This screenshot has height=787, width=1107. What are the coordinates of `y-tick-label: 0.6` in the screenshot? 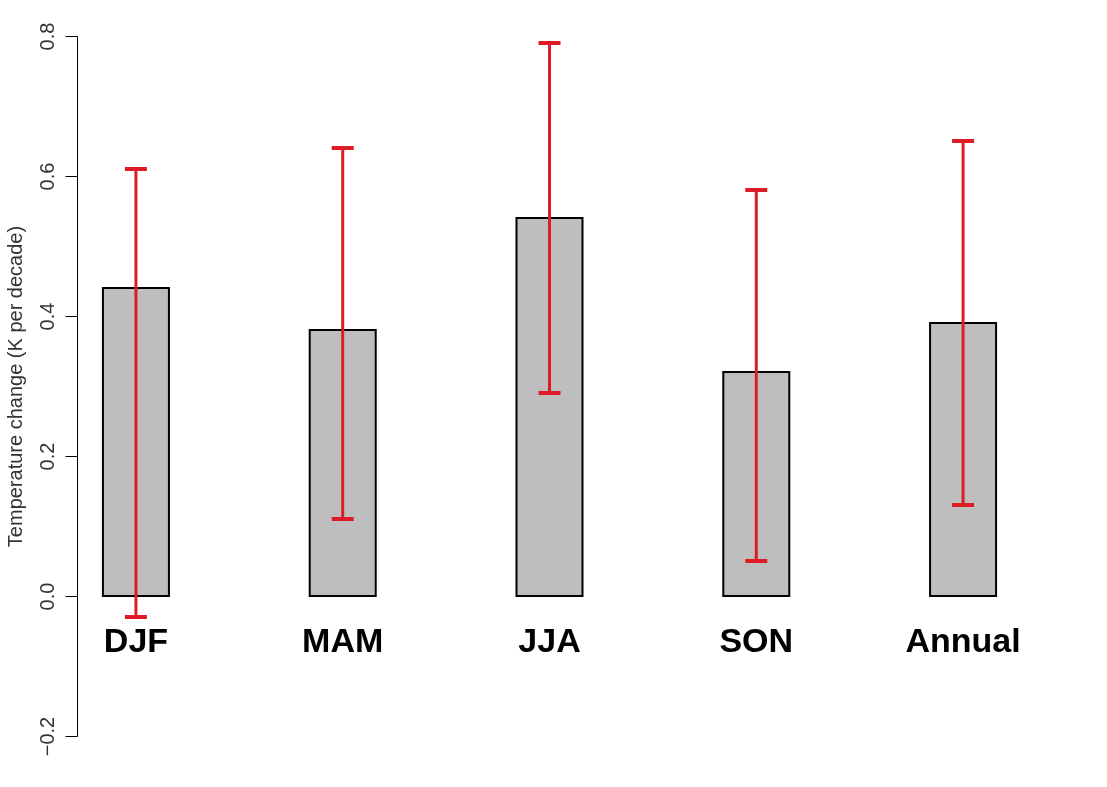 It's located at (46, 176).